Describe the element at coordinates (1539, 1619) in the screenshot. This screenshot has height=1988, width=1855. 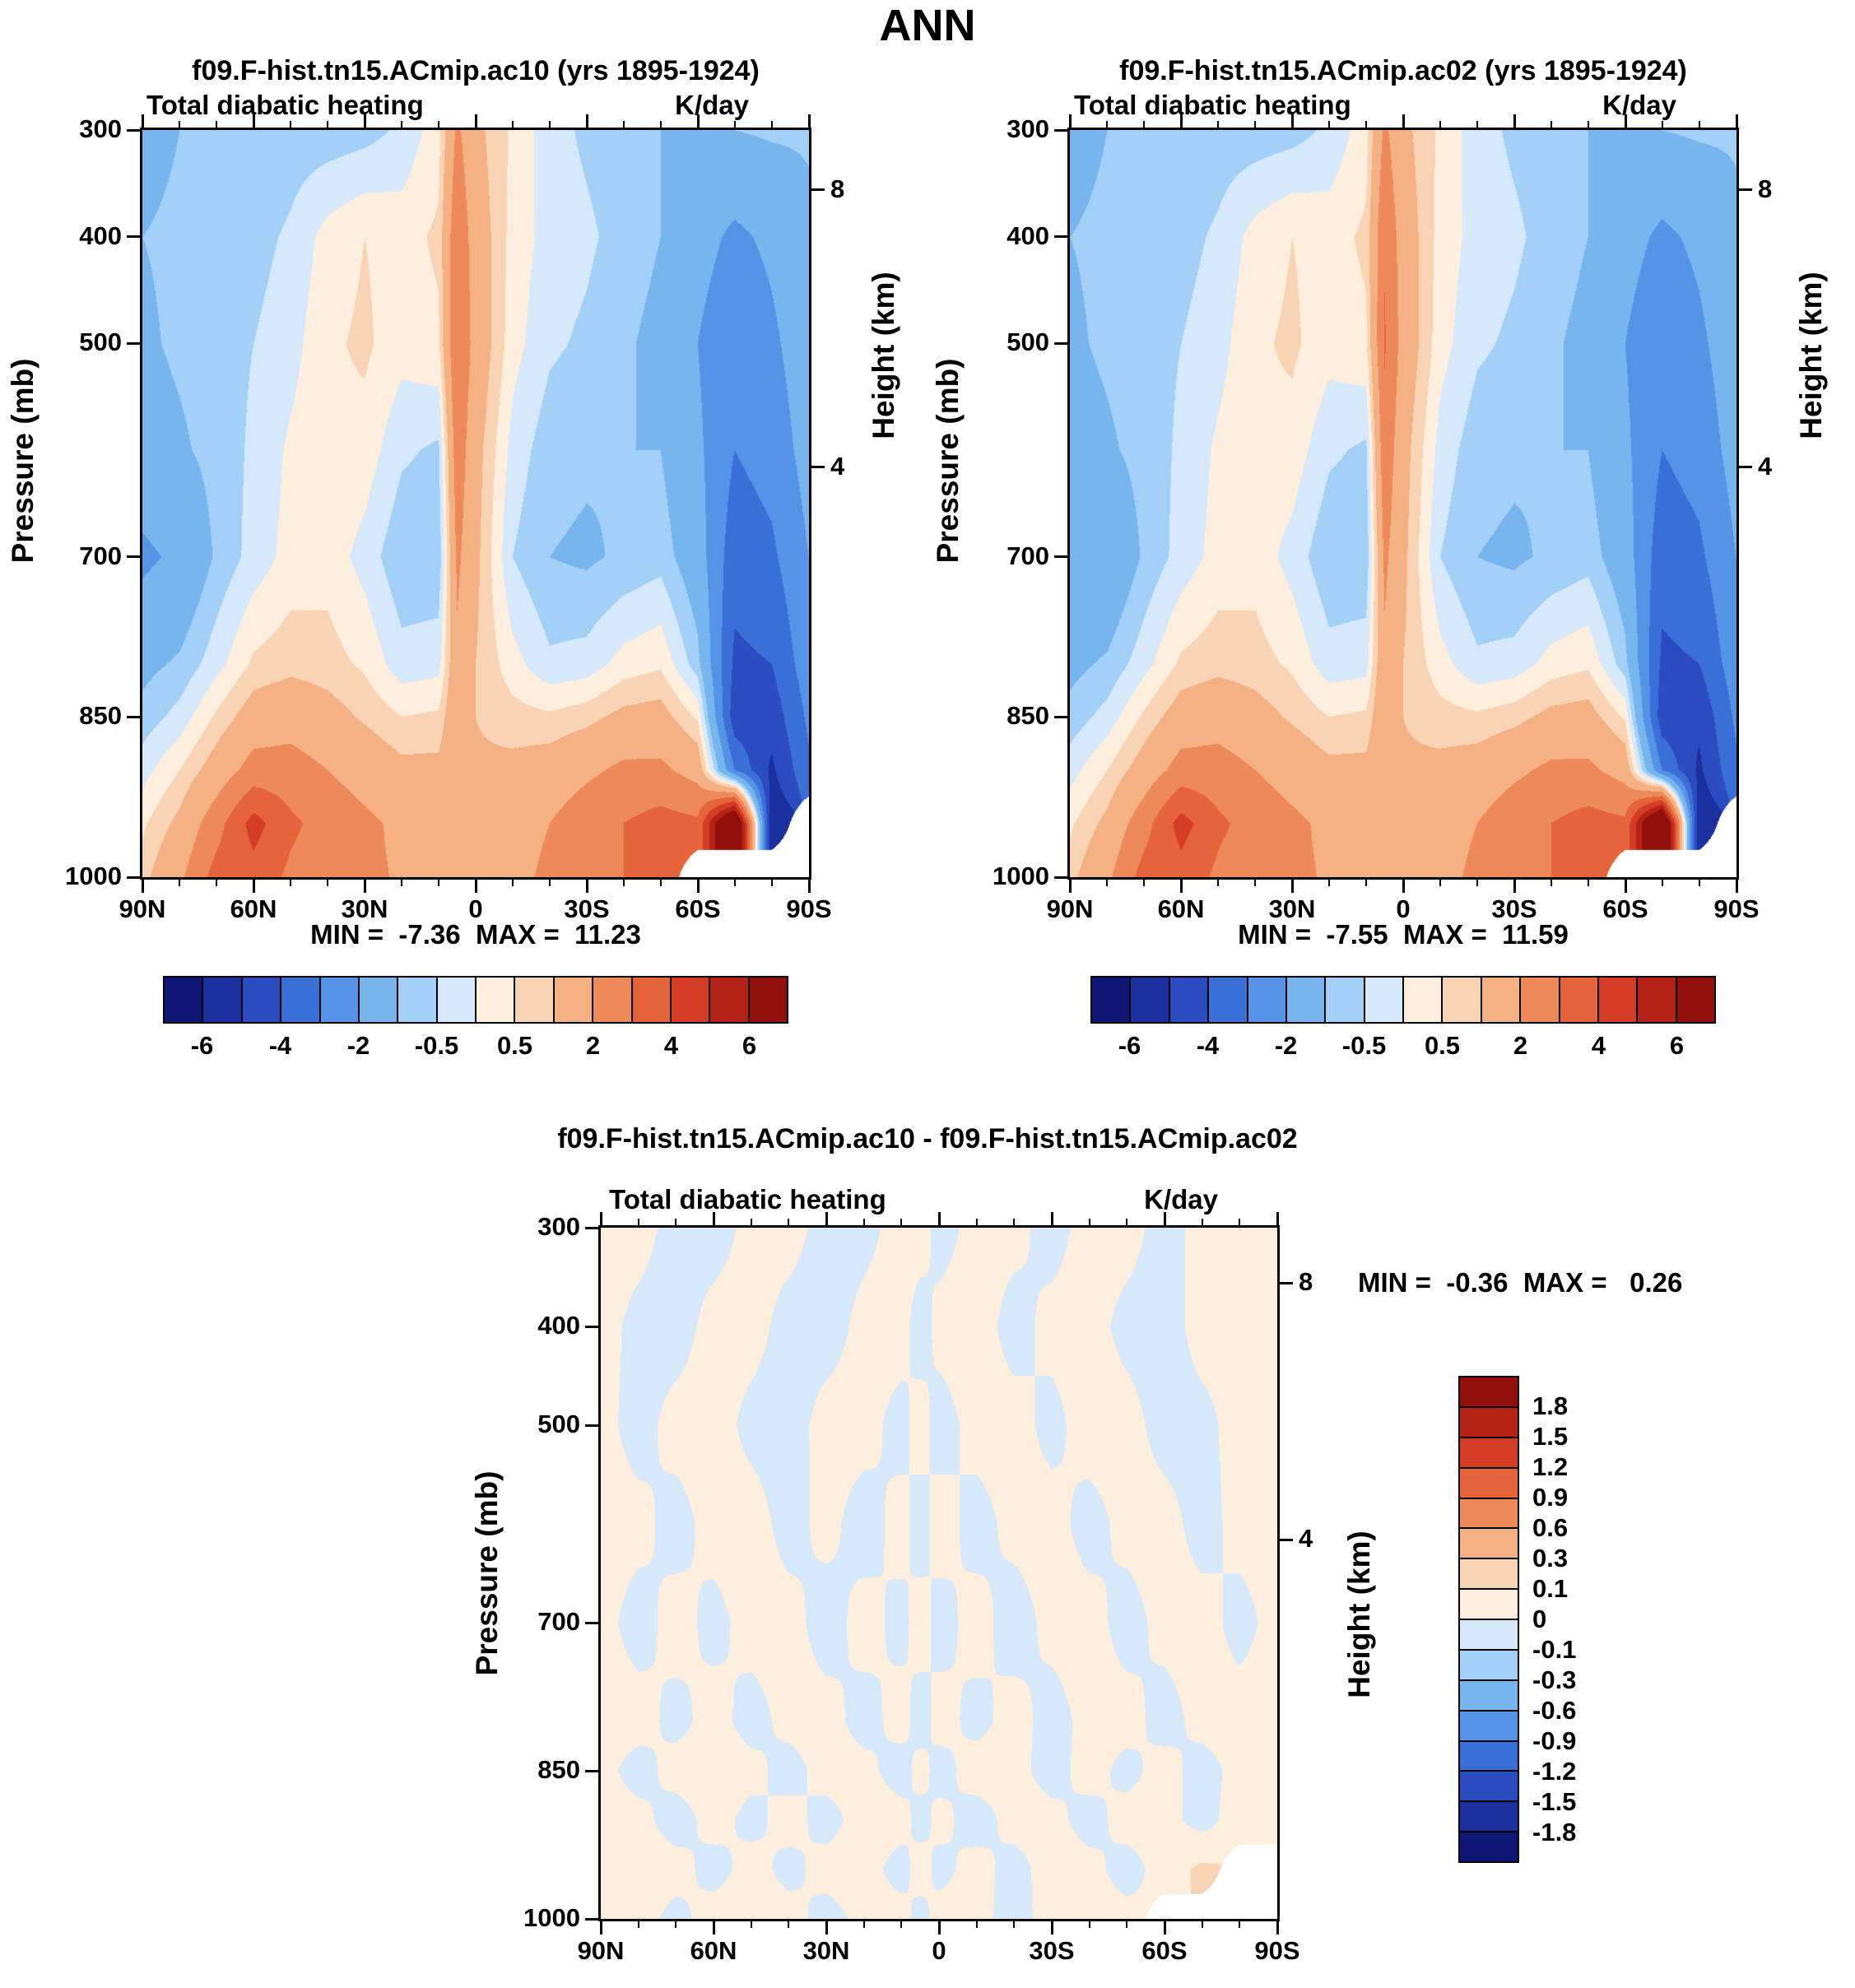
I see `colorbar-tick-label: 0` at that location.